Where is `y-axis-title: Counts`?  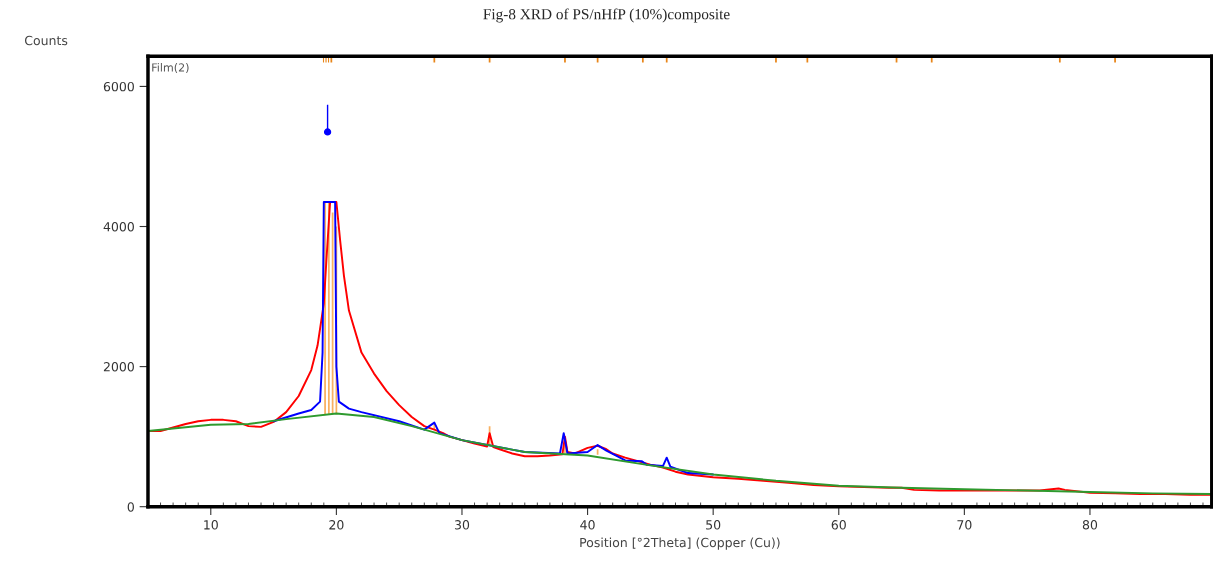
y-axis-title: Counts is located at coordinates (46, 40).